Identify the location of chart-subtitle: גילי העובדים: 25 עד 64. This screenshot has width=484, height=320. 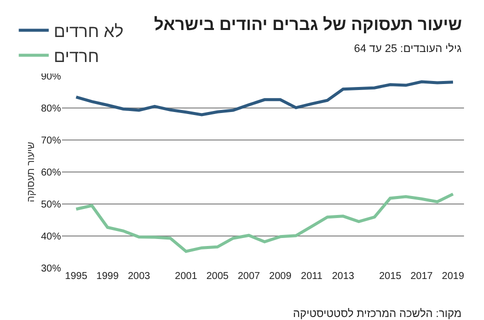
(408, 49).